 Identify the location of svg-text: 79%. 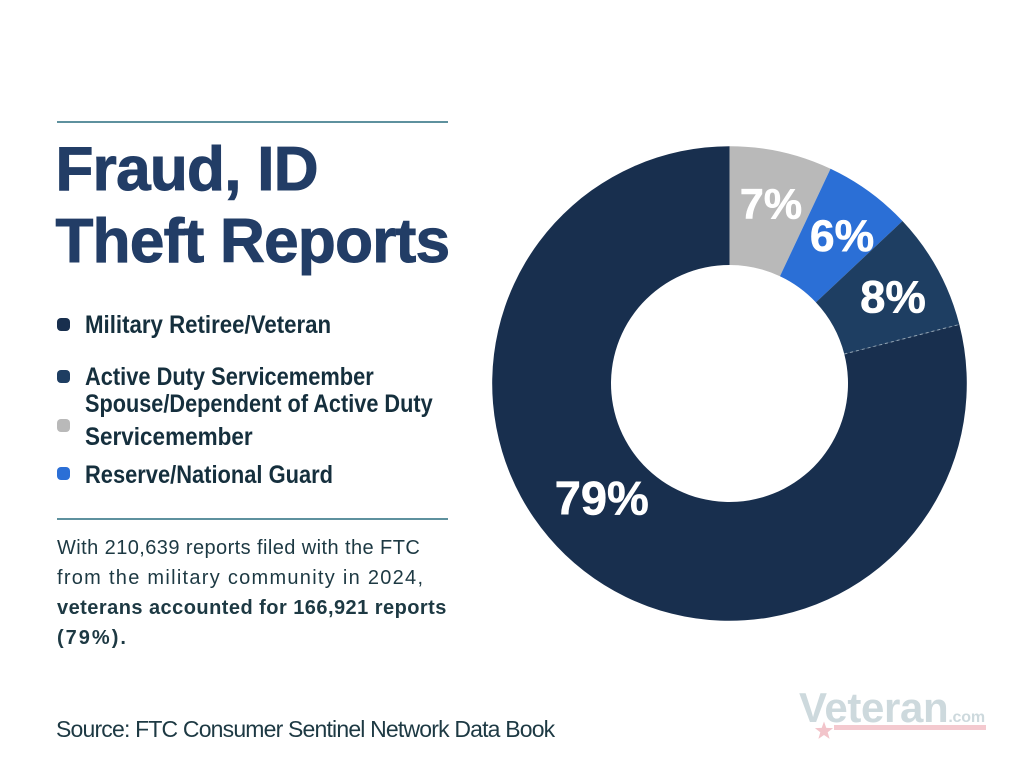
(602, 498).